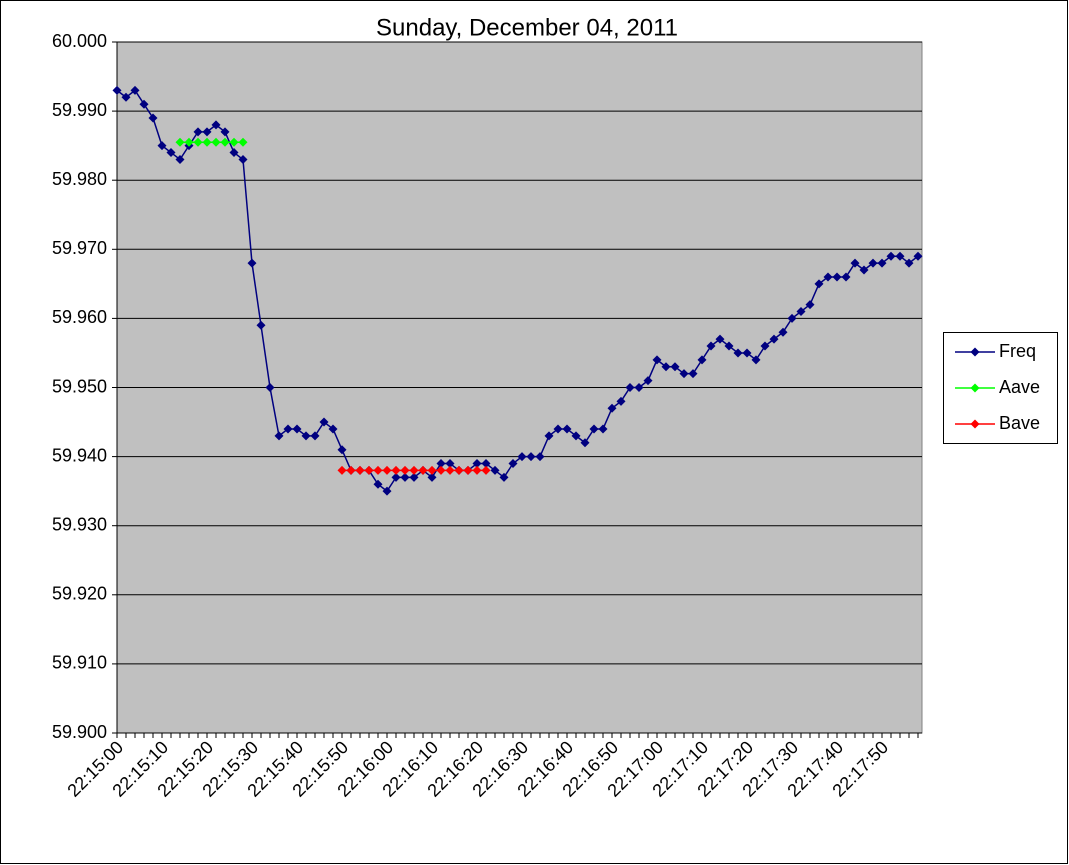  Describe the element at coordinates (79, 41) in the screenshot. I see `y-tick-label: 60.000` at that location.